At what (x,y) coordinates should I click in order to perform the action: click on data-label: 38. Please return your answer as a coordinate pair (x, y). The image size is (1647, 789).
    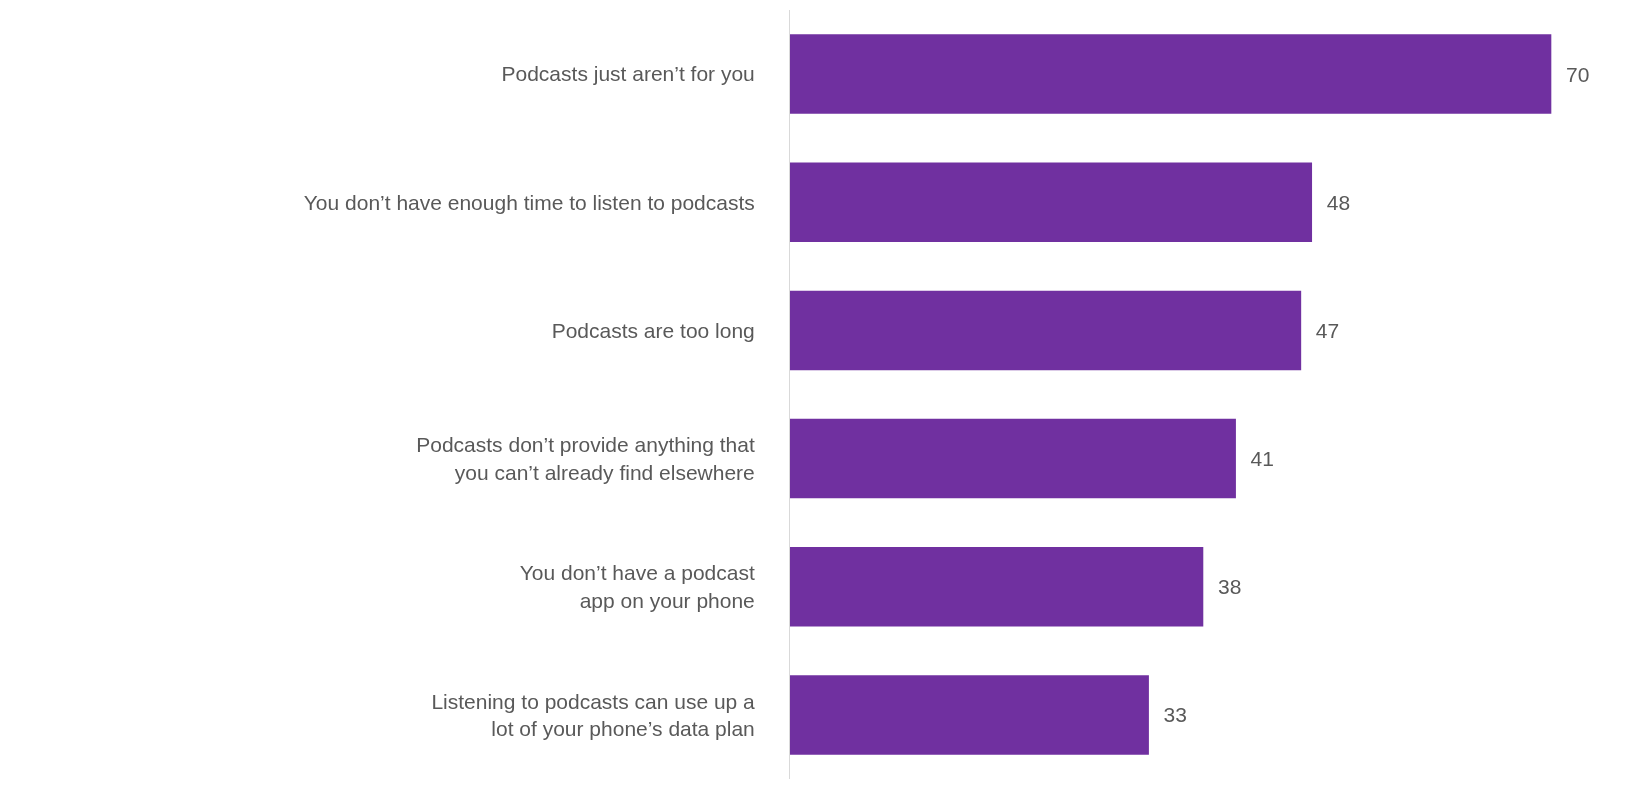
    Looking at the image, I should click on (1224, 587).